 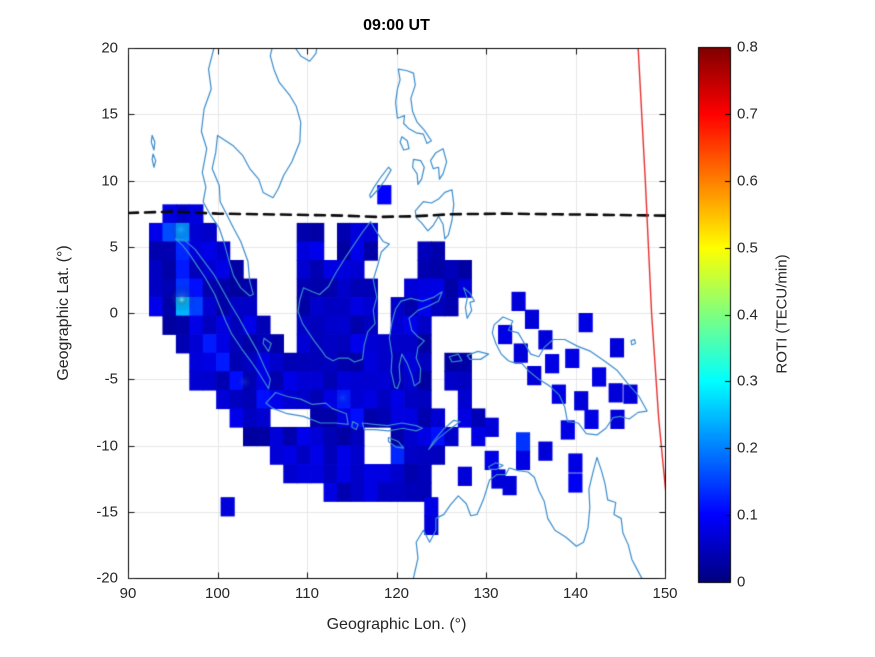 I want to click on colorbar-tick-label: 0.2, so click(x=747, y=448).